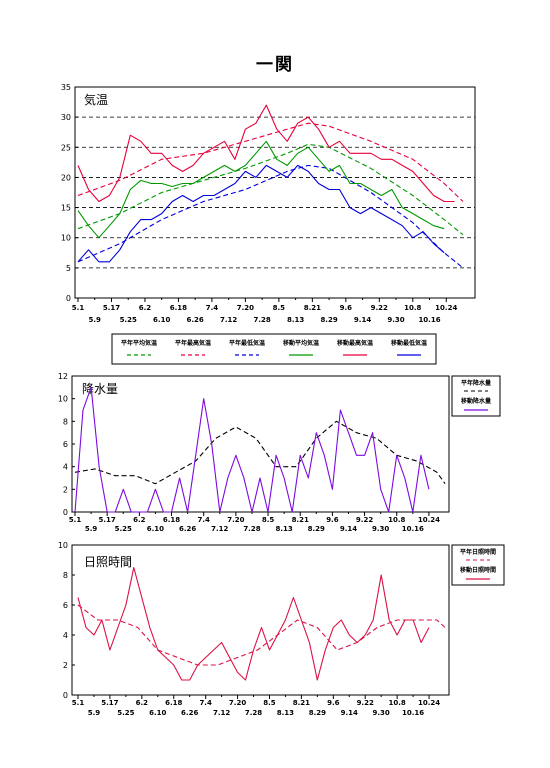 The width and height of the screenshot is (550, 768). What do you see at coordinates (275, 65) in the screenshot?
I see `page-title: 一関` at bounding box center [275, 65].